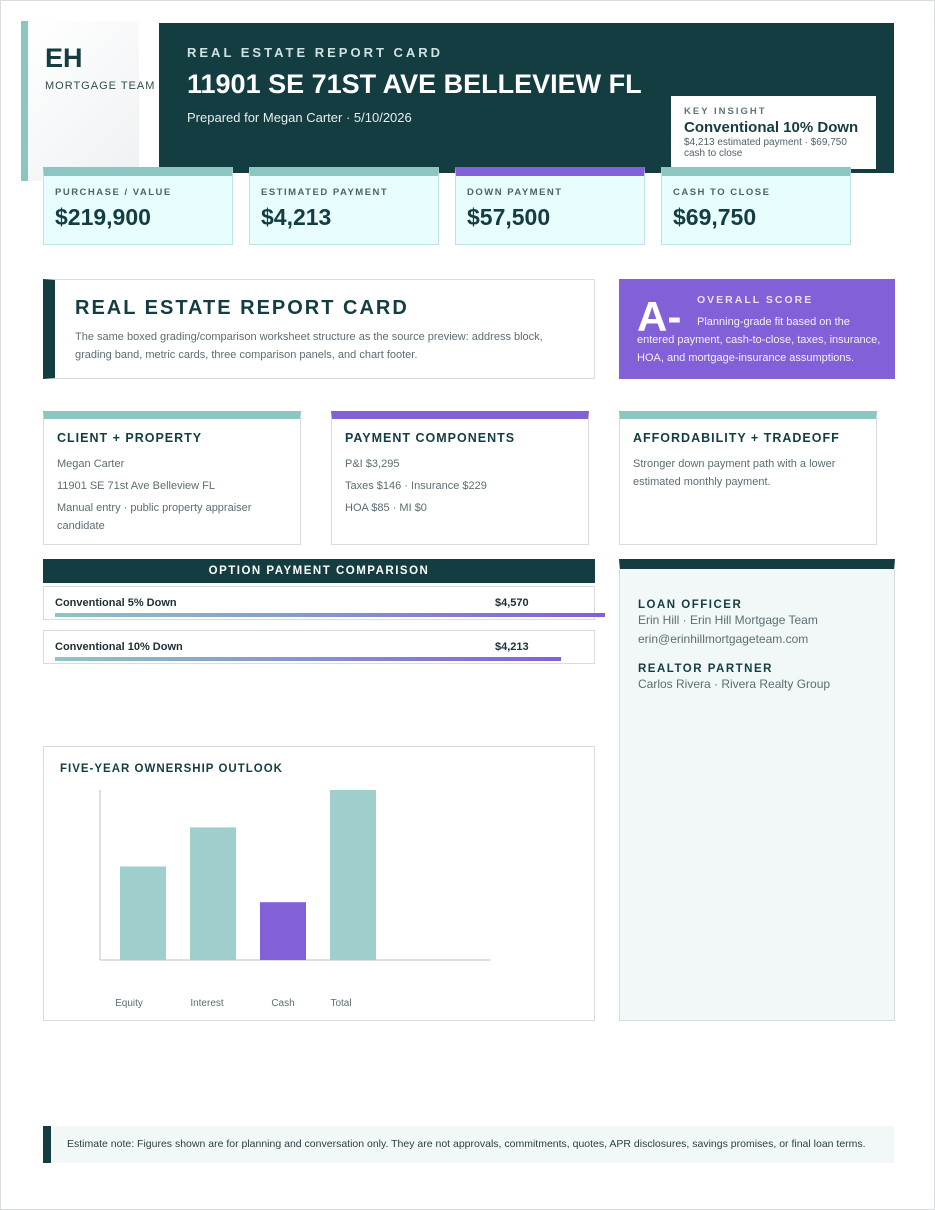 The image size is (935, 1210). I want to click on affordability-title: AFFORDABILITY + TRADEOFF, so click(736, 438).